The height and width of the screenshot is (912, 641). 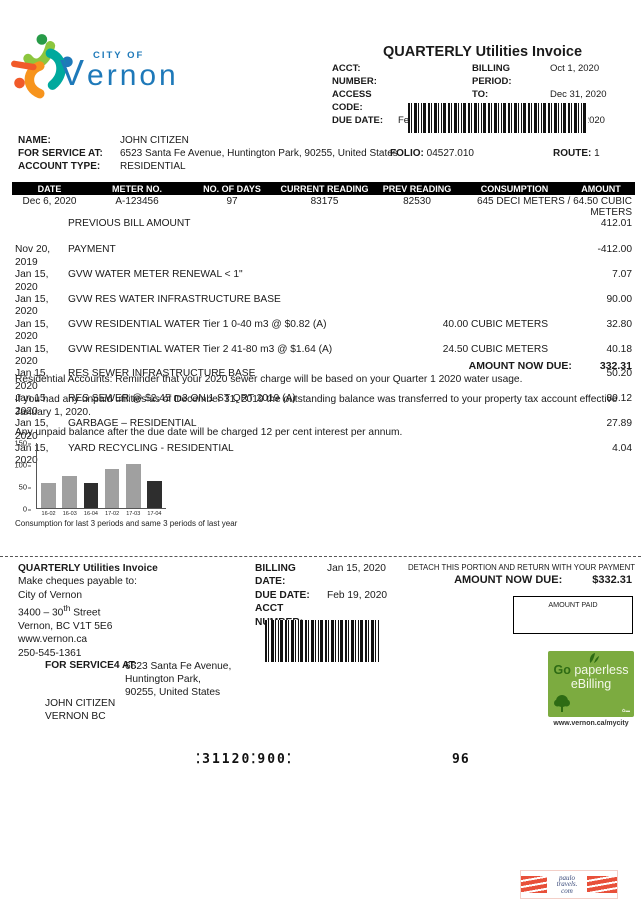 I want to click on chart-plot: 16-02 16-03 16-04 17-02 17-03 17-04, so click(x=101, y=480).